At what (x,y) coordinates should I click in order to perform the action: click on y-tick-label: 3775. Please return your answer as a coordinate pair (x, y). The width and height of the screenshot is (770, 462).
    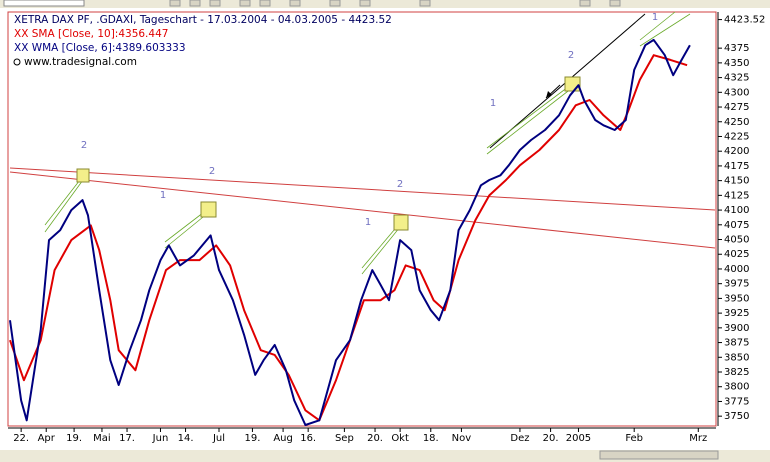
    Looking at the image, I should click on (736, 401).